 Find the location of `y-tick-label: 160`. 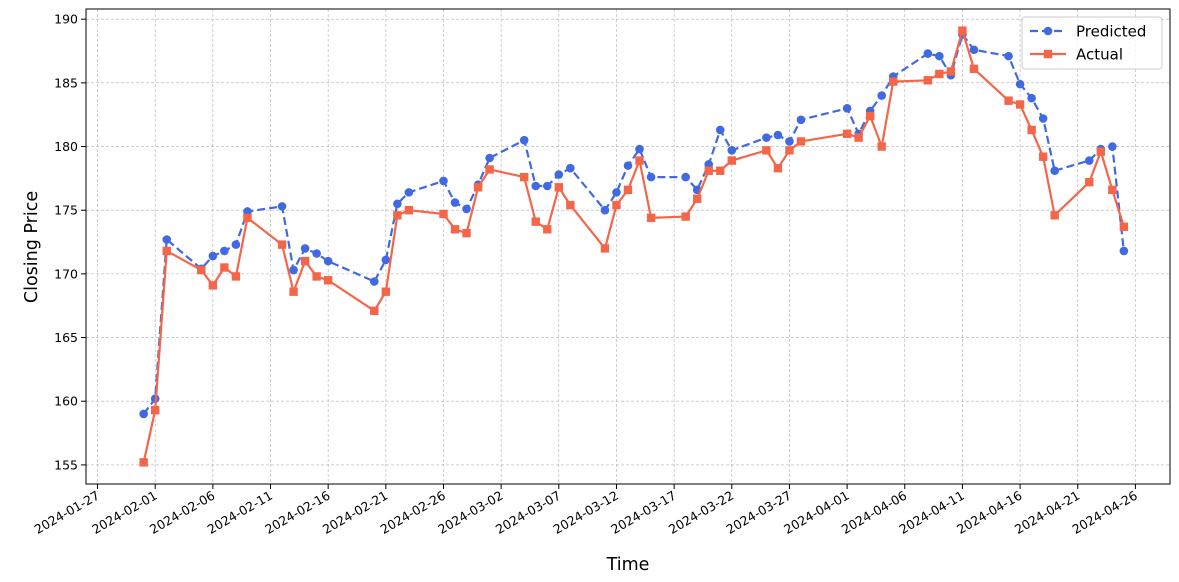

y-tick-label: 160 is located at coordinates (66, 401).